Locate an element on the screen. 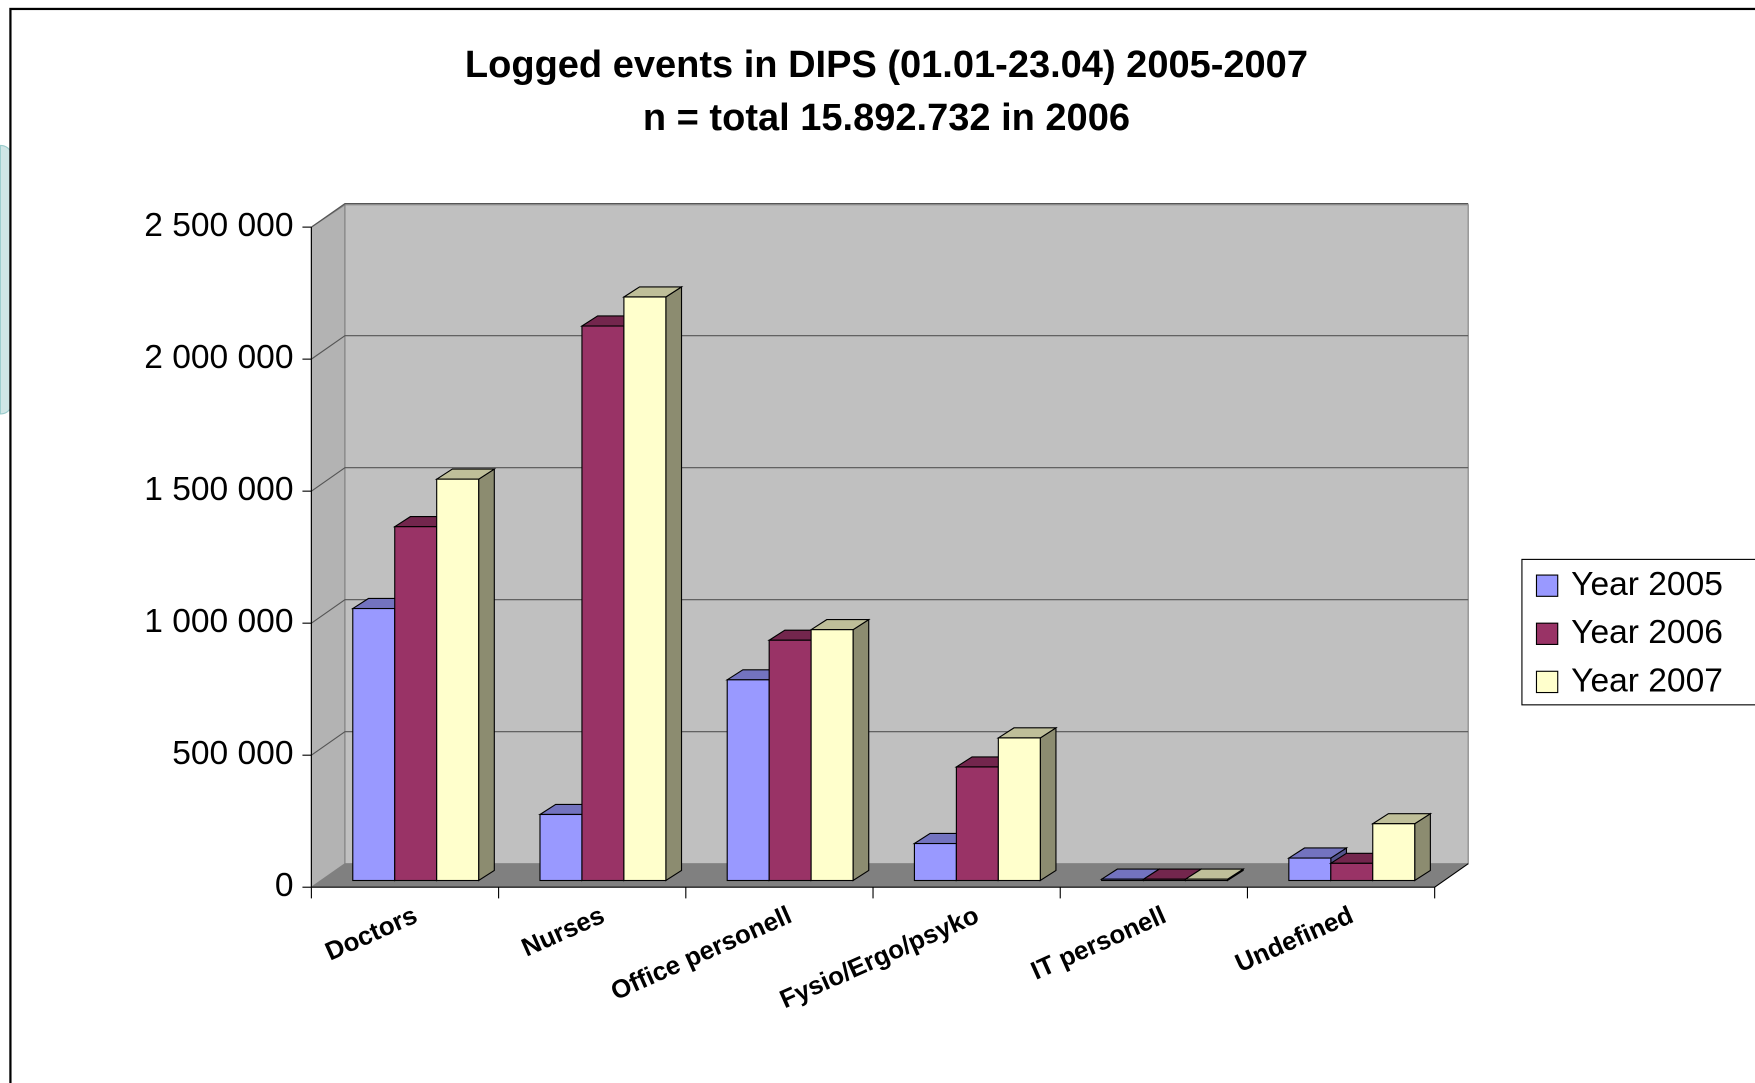 This screenshot has width=1755, height=1083. y-tick-label: 1 500 000 is located at coordinates (218, 489).